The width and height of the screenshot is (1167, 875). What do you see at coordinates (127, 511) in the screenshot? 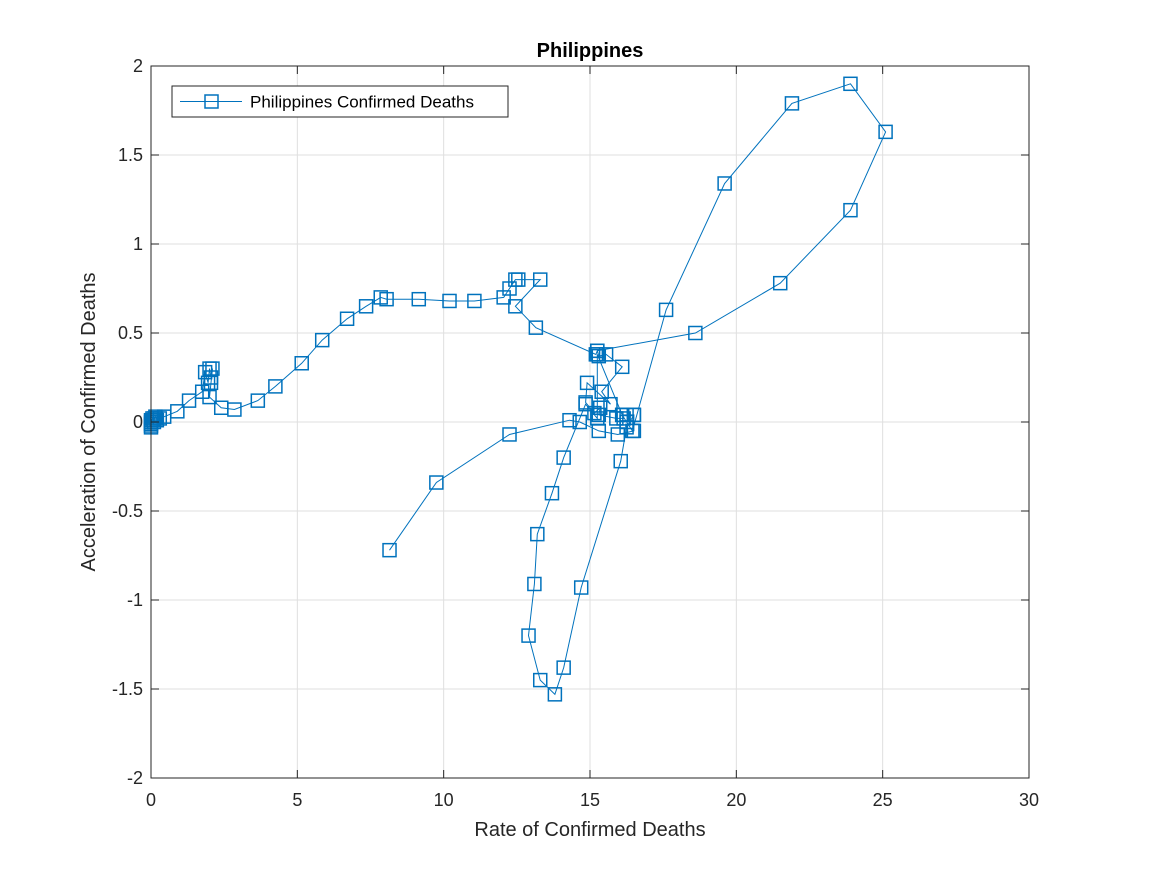
I see `y-tick-label: -0.5` at bounding box center [127, 511].